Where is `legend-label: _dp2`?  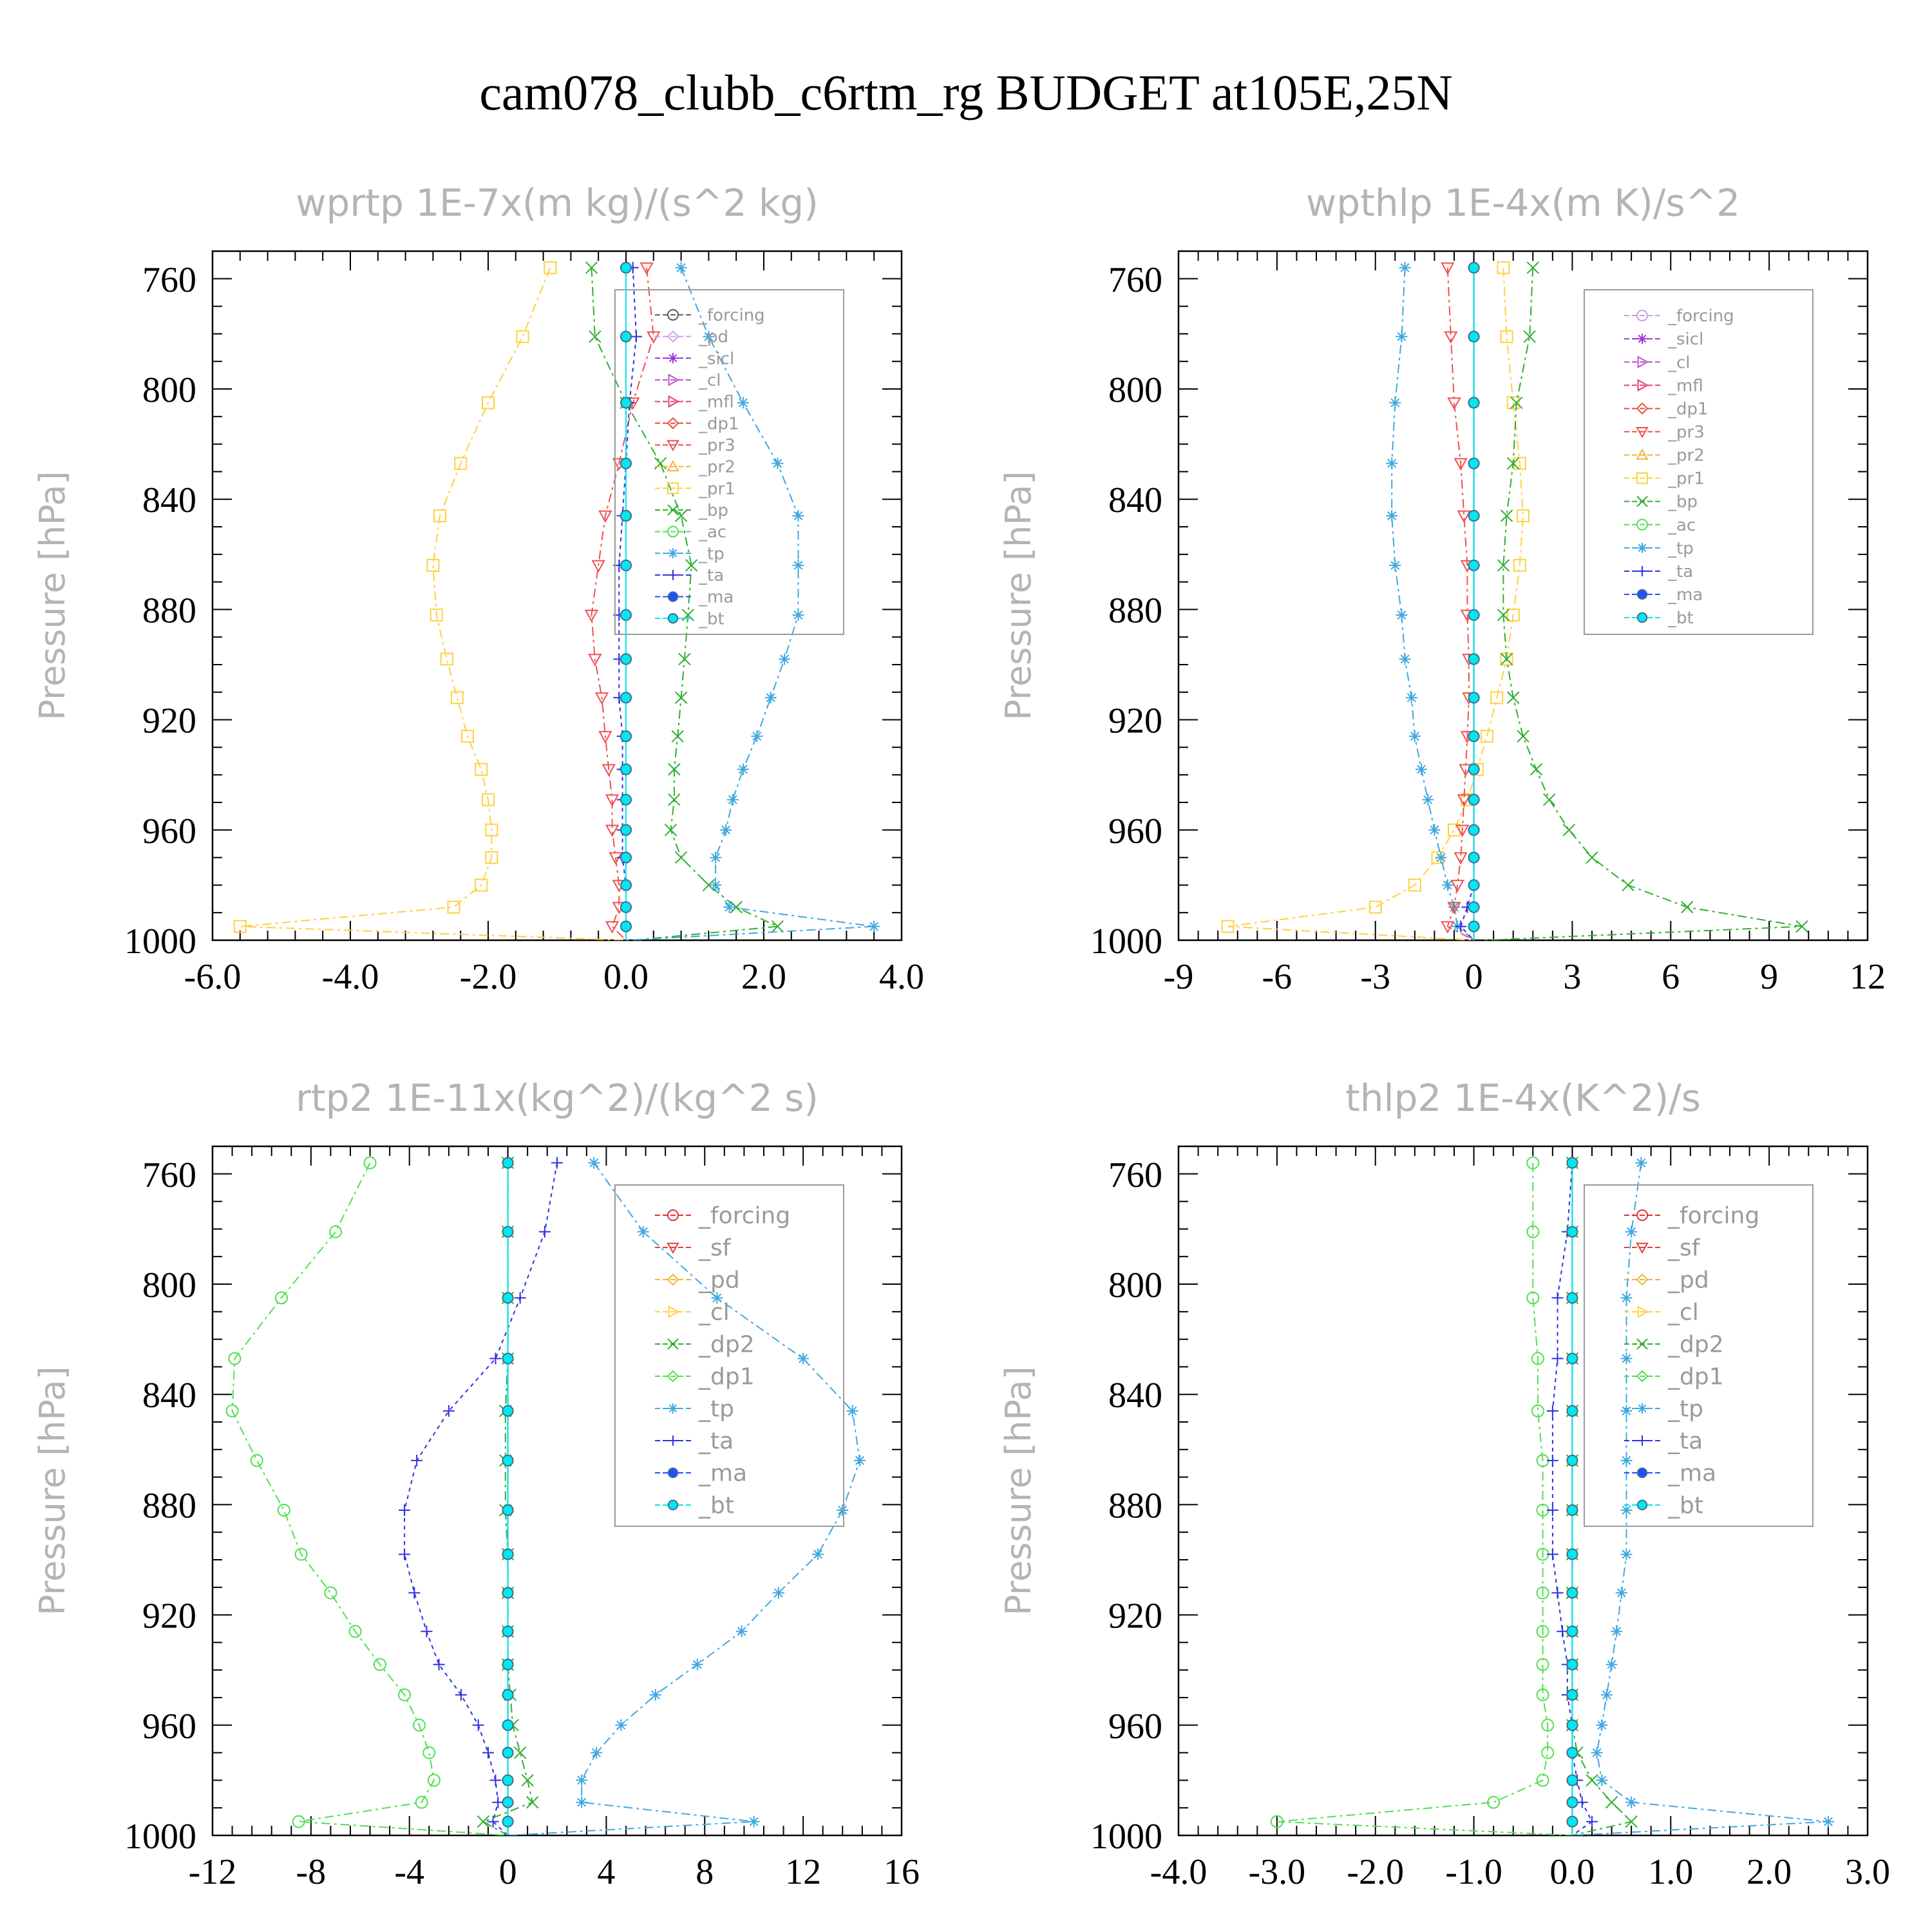
legend-label: _dp2 is located at coordinates (1696, 1345).